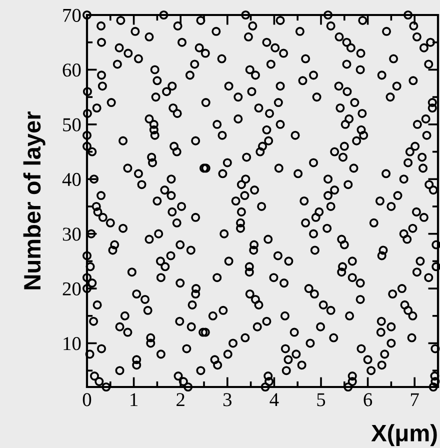  Describe the element at coordinates (227, 399) in the screenshot. I see `x-tick-label: 3` at that location.